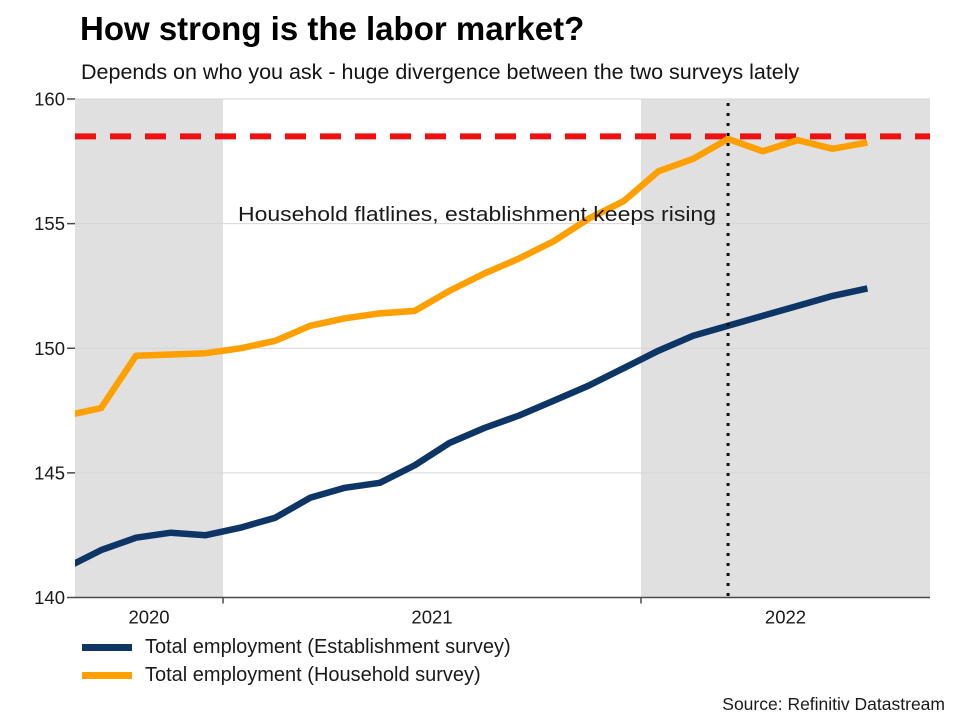  I want to click on y-tick-label-150: 150, so click(49, 348).